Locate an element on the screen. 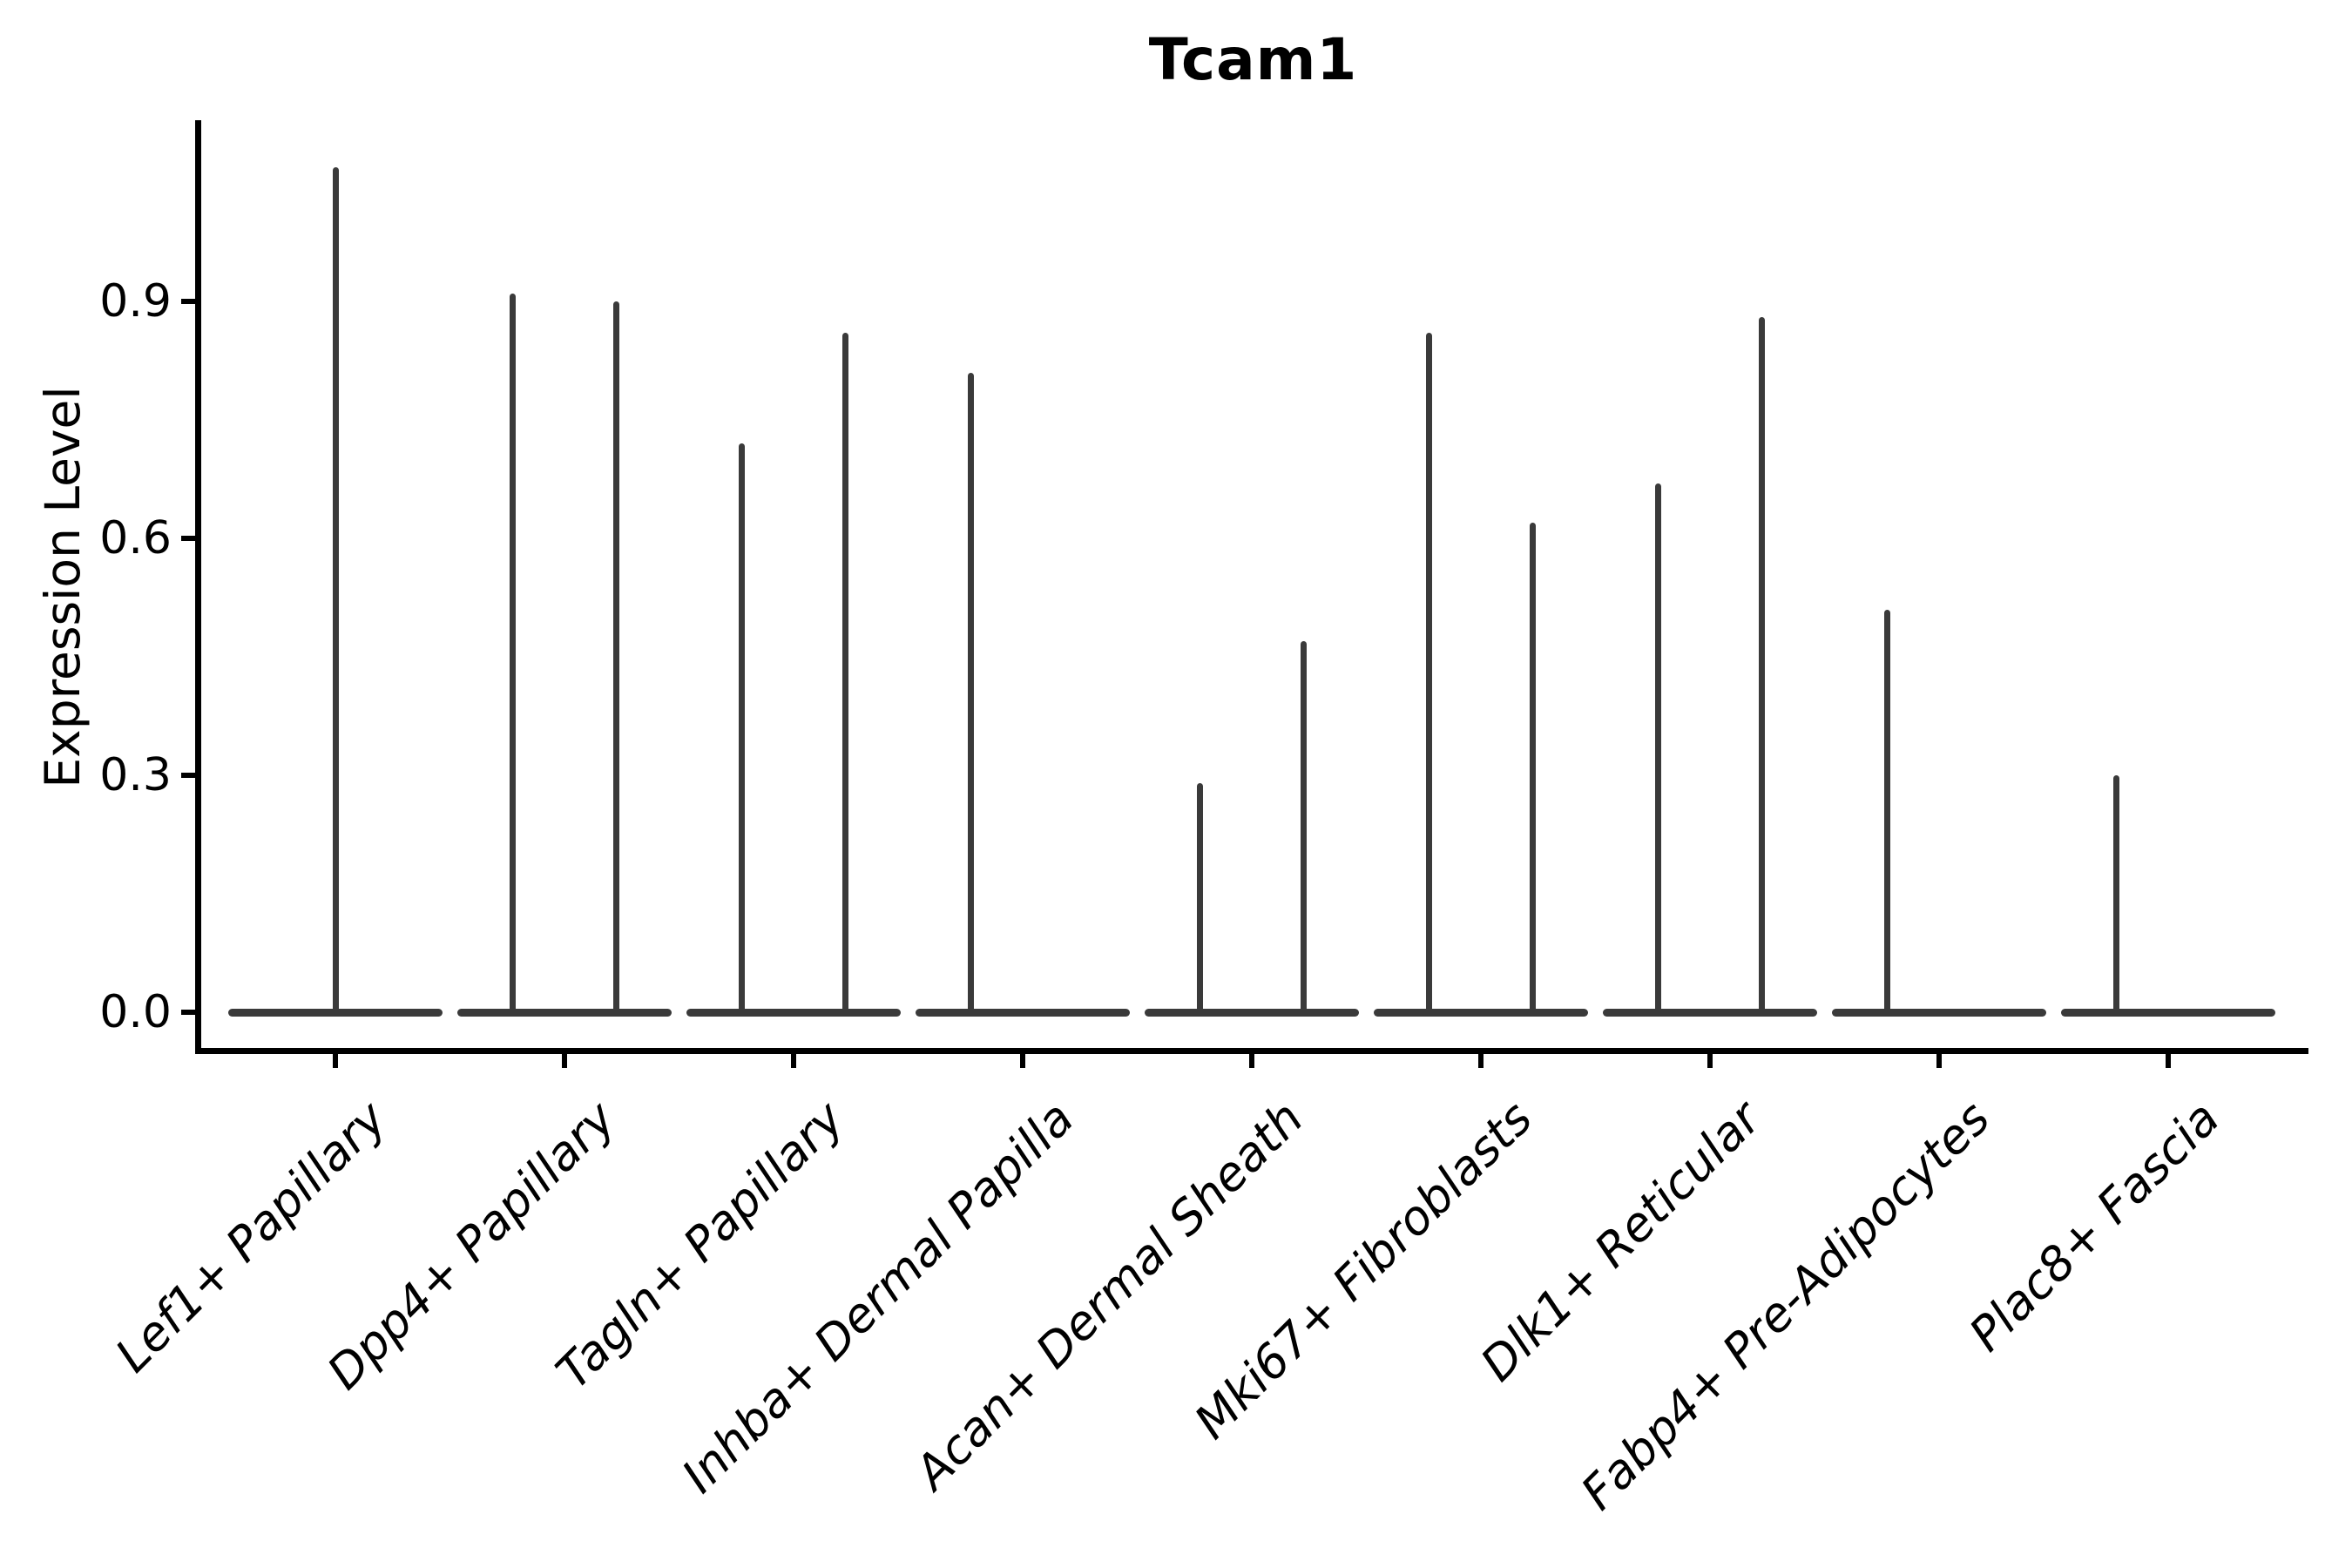  x-tick-label: Fabp4+ Pre-Adipocytes is located at coordinates (1786, 1306).